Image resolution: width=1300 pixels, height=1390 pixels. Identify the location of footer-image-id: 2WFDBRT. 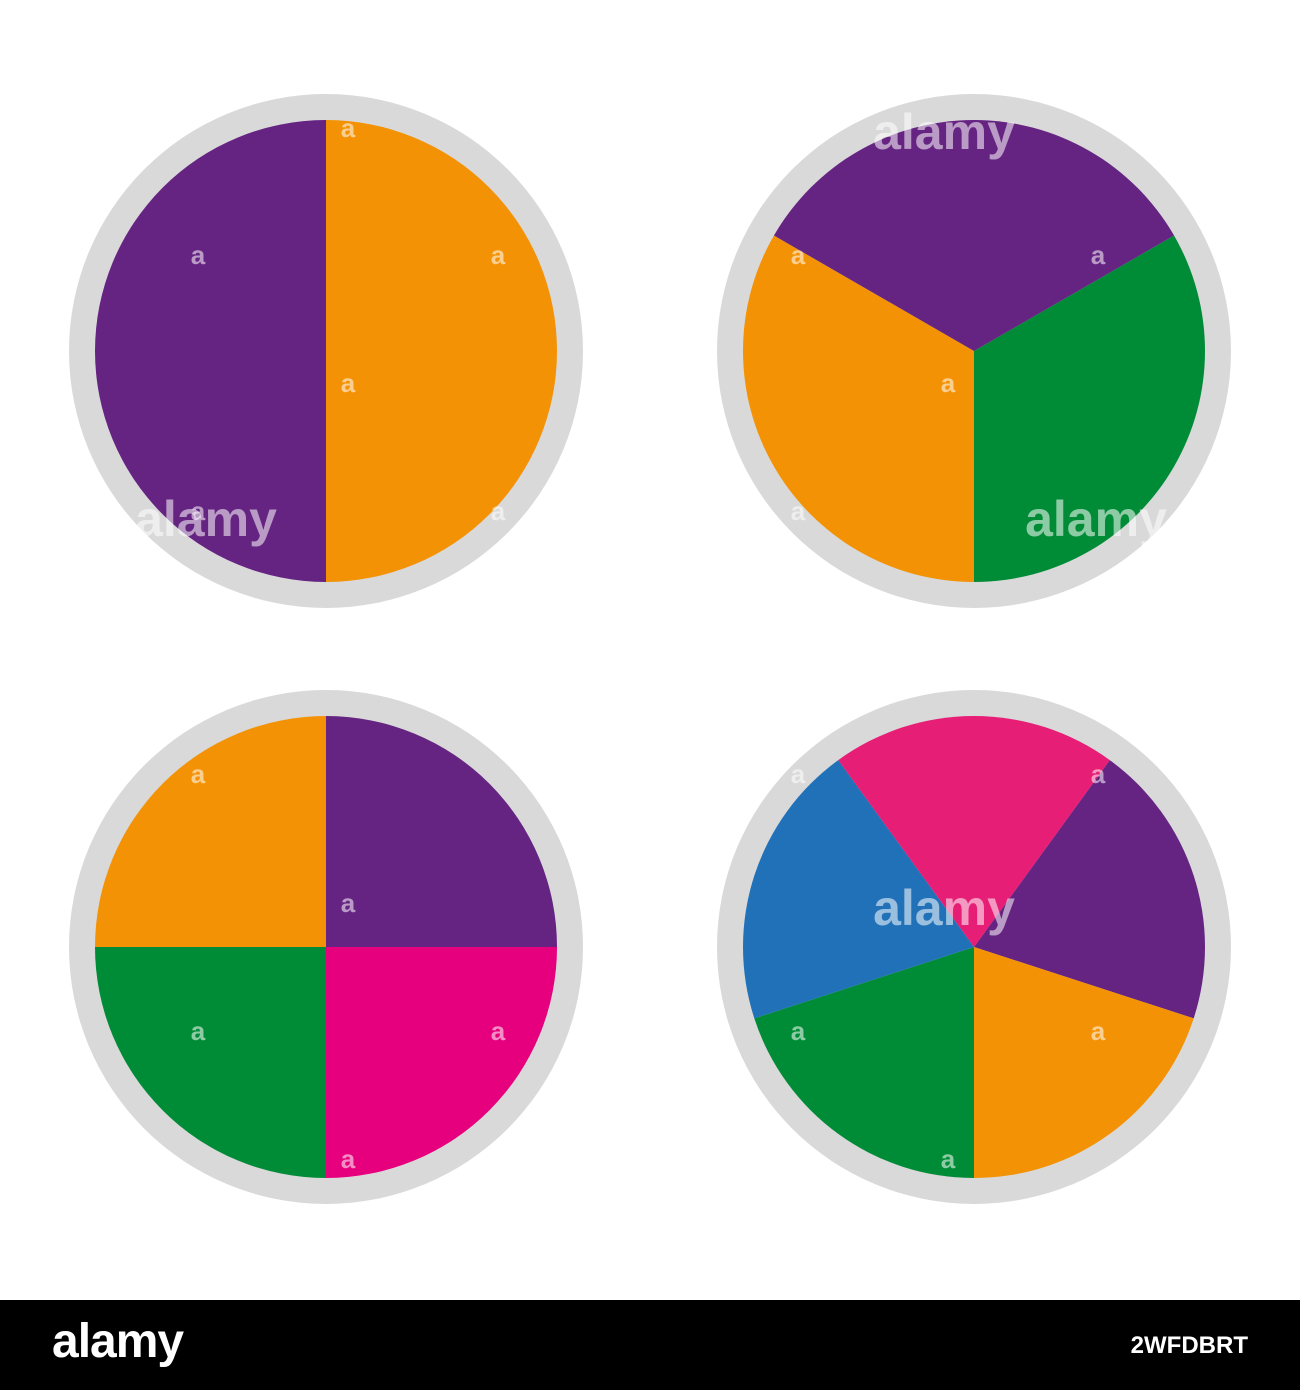
(1189, 1345).